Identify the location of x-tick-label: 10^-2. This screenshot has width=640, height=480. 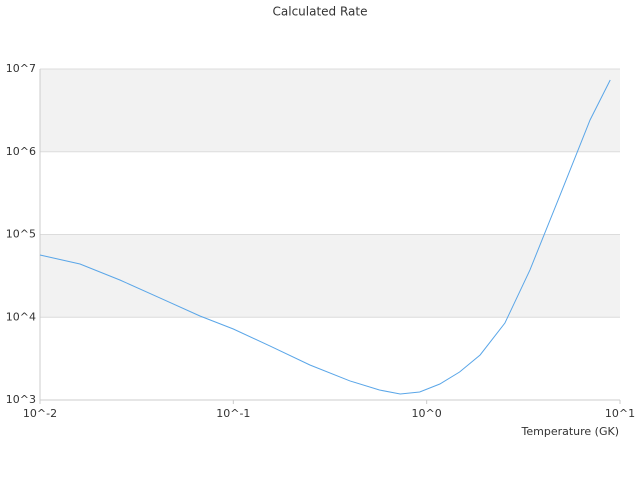
(40, 413).